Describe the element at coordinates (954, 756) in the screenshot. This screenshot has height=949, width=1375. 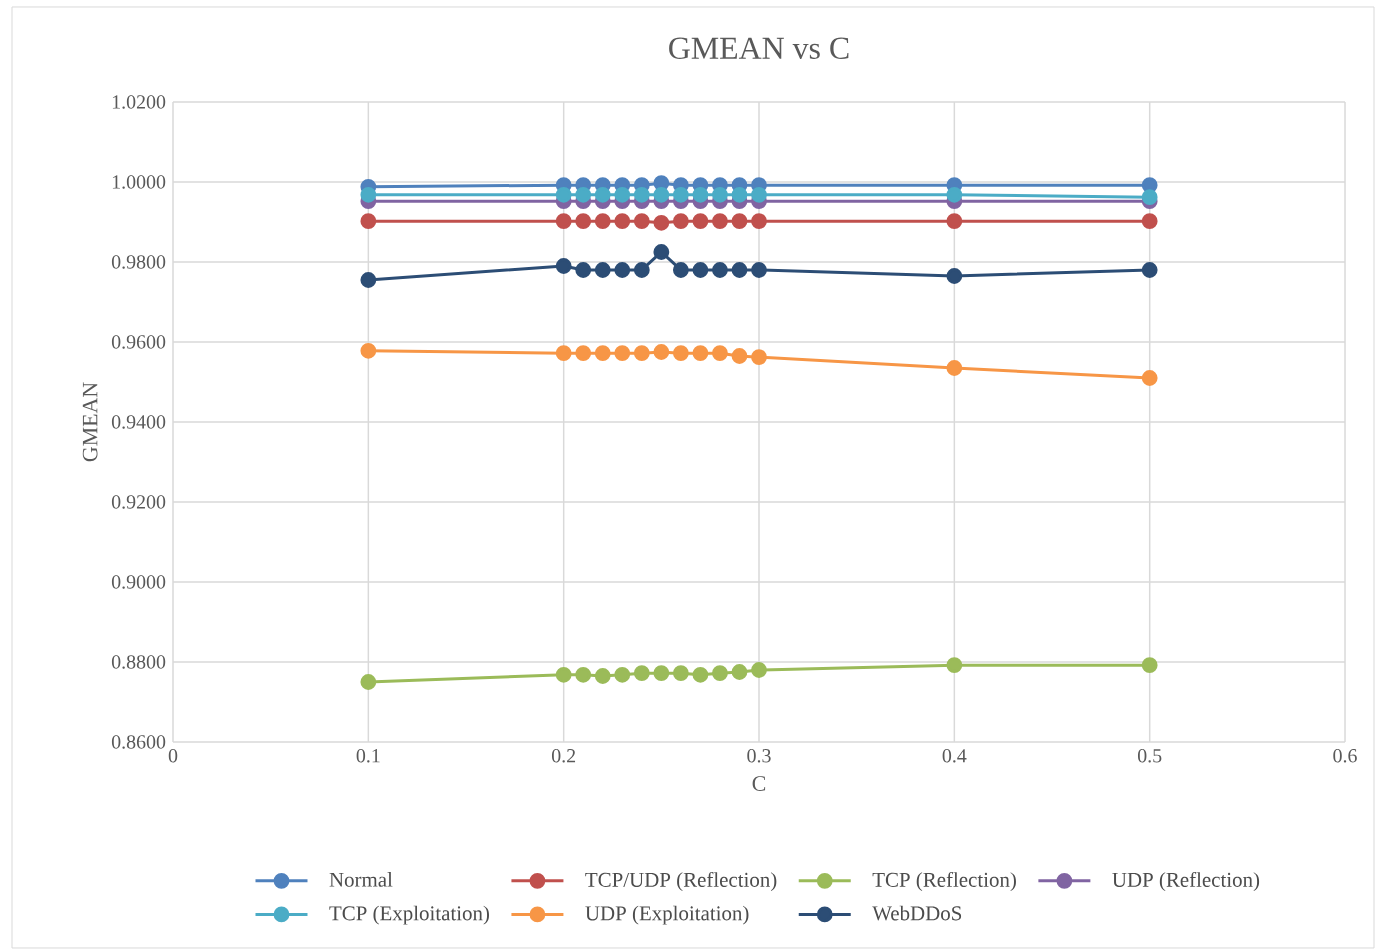
I see `x-tick-label: 0.4` at that location.